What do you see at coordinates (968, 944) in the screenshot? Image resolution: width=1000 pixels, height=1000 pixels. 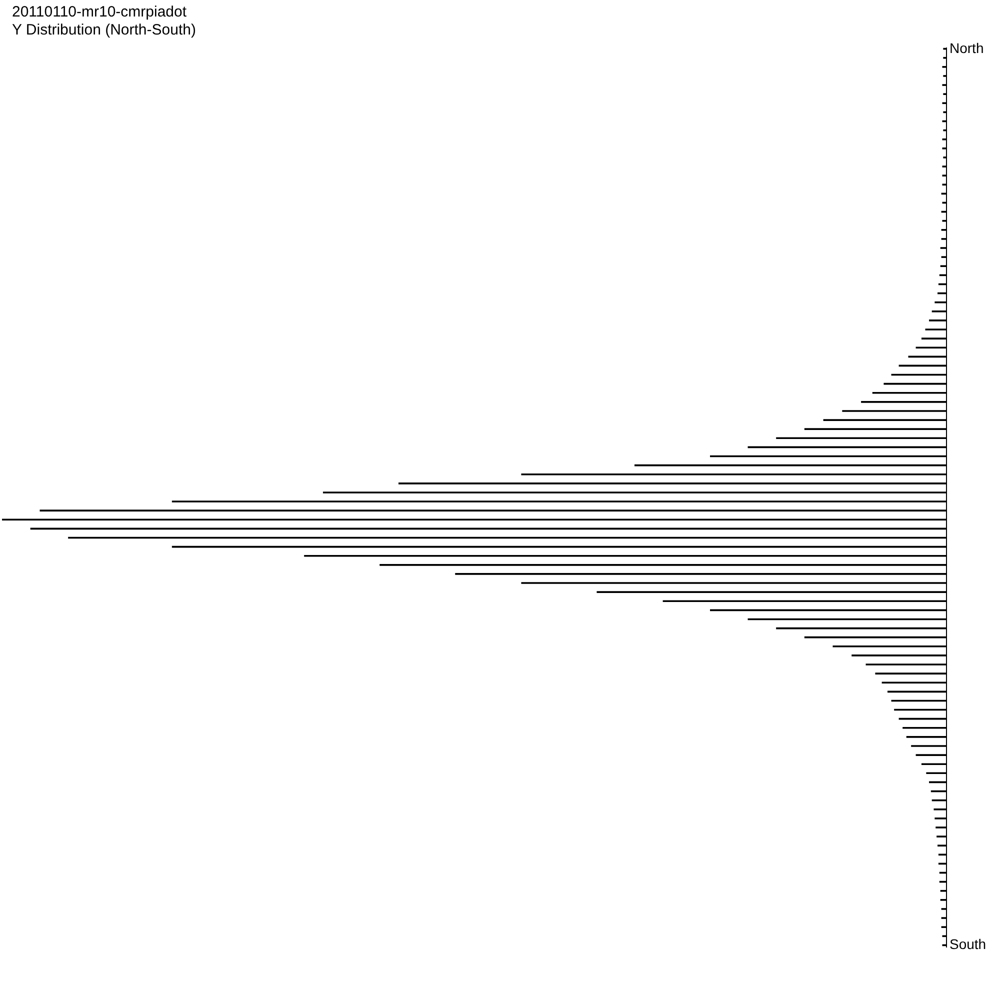 I see `y-tick-label: South` at bounding box center [968, 944].